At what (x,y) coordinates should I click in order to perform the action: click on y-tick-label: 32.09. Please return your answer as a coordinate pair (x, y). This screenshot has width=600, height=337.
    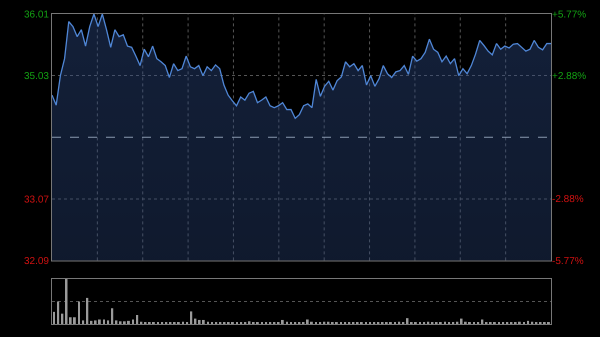
    Looking at the image, I should click on (37, 261).